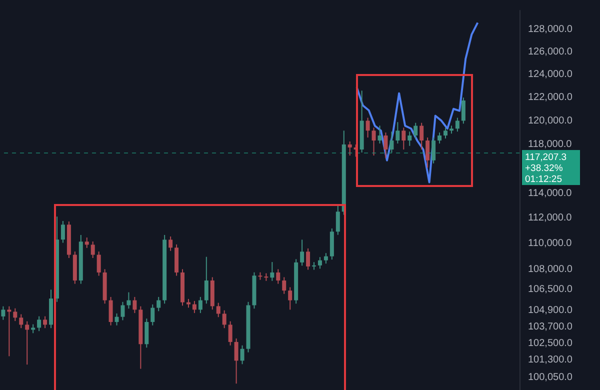 Image resolution: width=600 pixels, height=390 pixels. I want to click on line-series, so click(417, 103).